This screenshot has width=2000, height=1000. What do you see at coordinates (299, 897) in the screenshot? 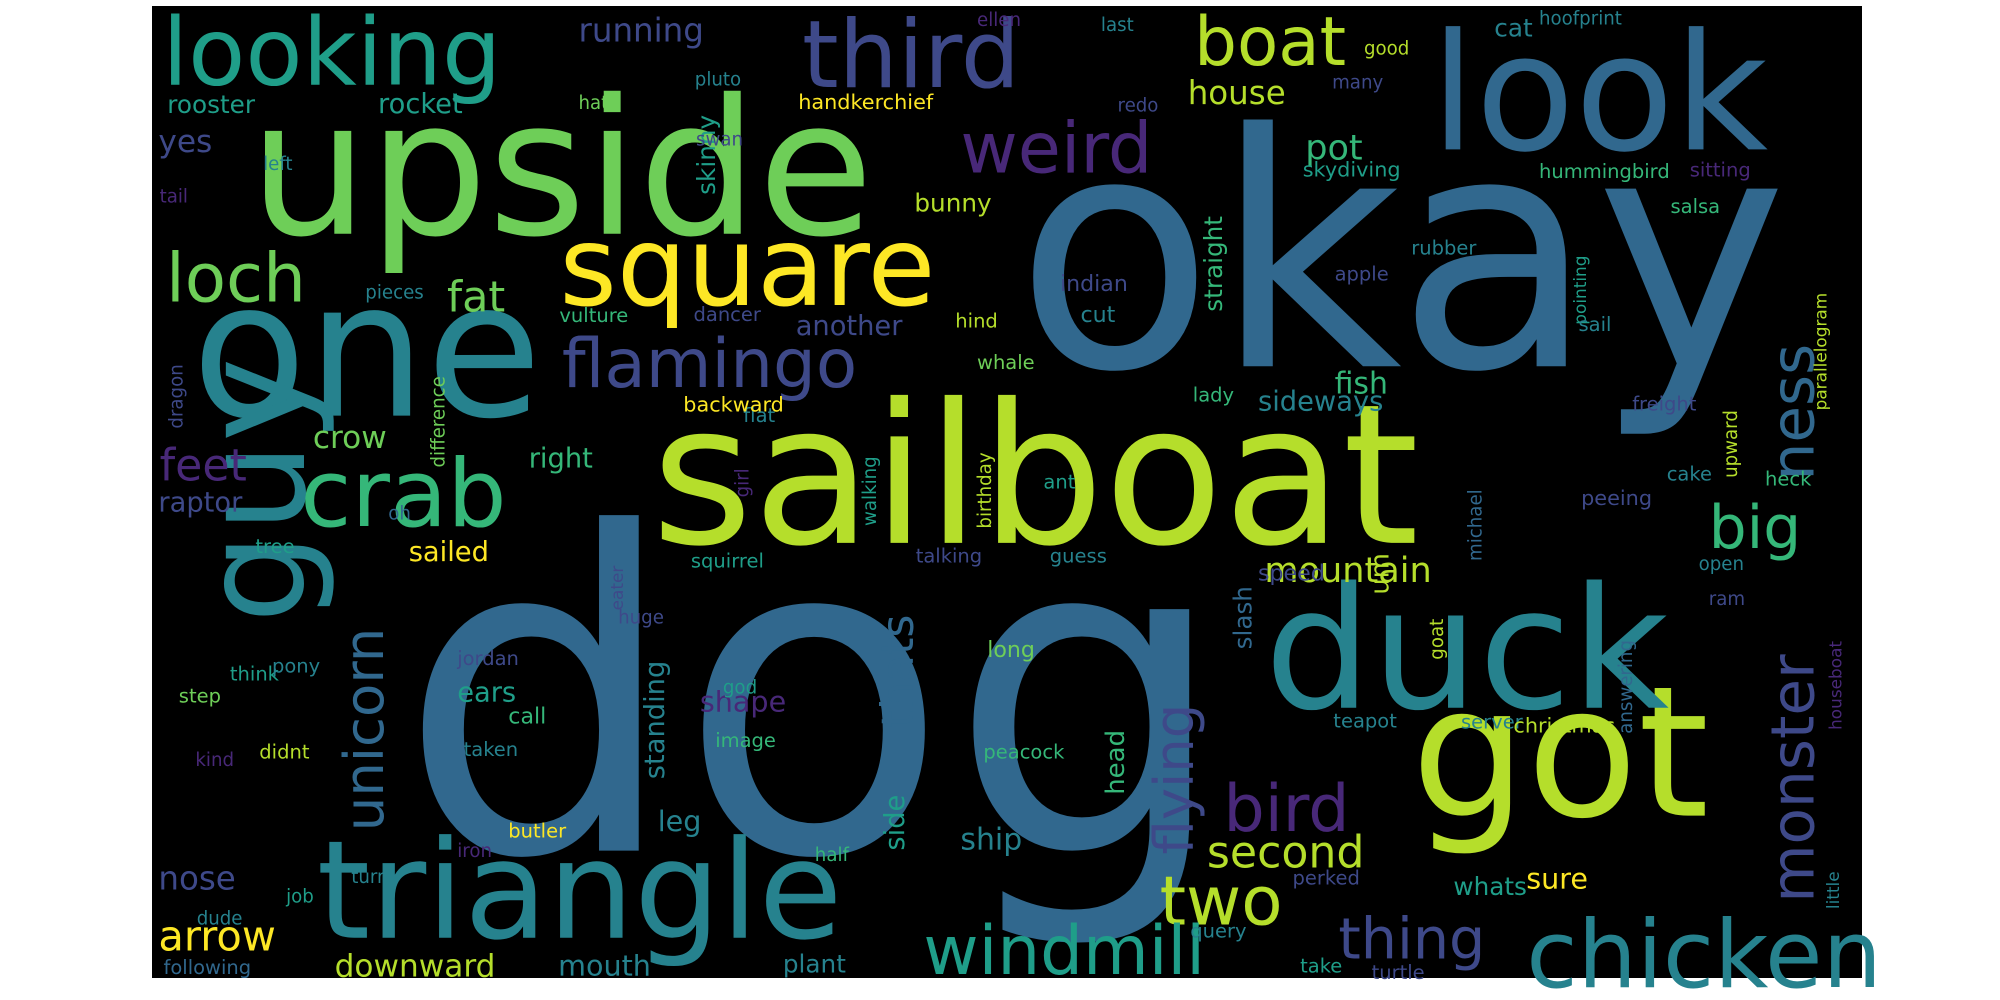
I see `word-job: job` at bounding box center [299, 897].